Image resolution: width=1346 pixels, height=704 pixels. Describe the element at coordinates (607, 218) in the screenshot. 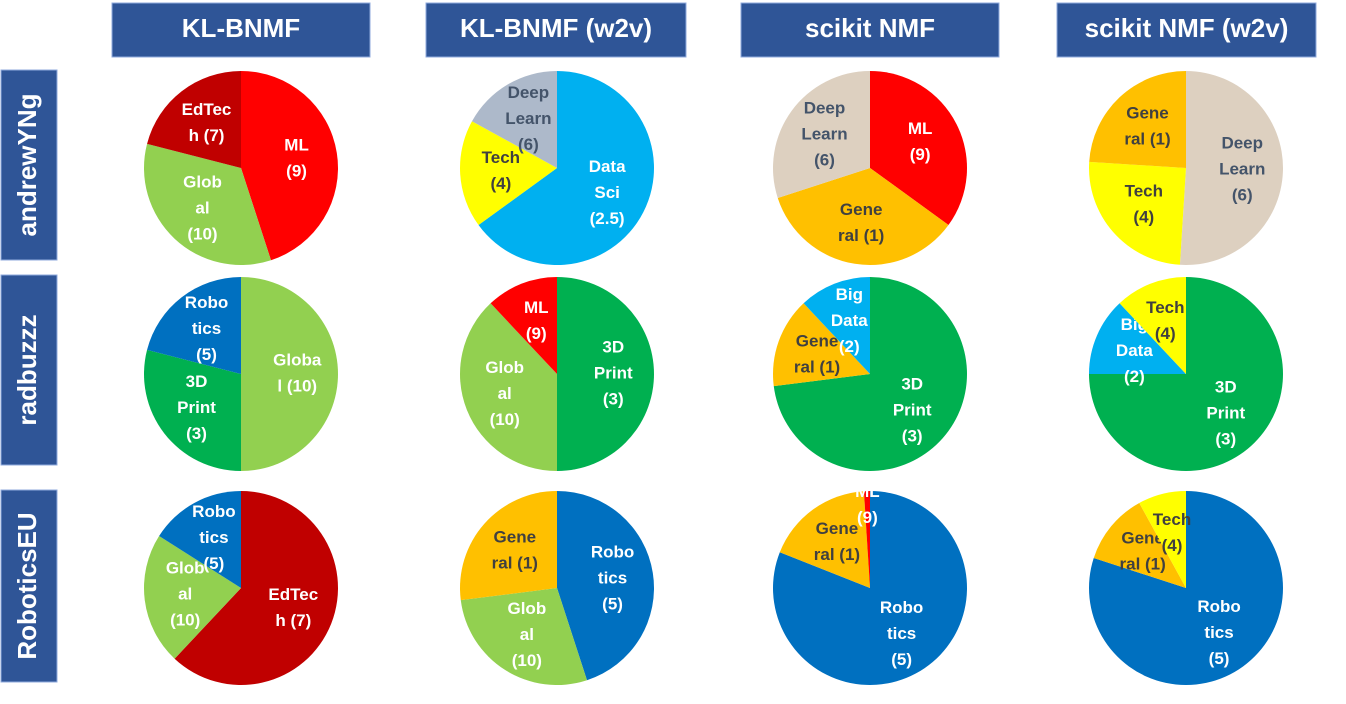

I see `slice-label: (2.5)` at that location.